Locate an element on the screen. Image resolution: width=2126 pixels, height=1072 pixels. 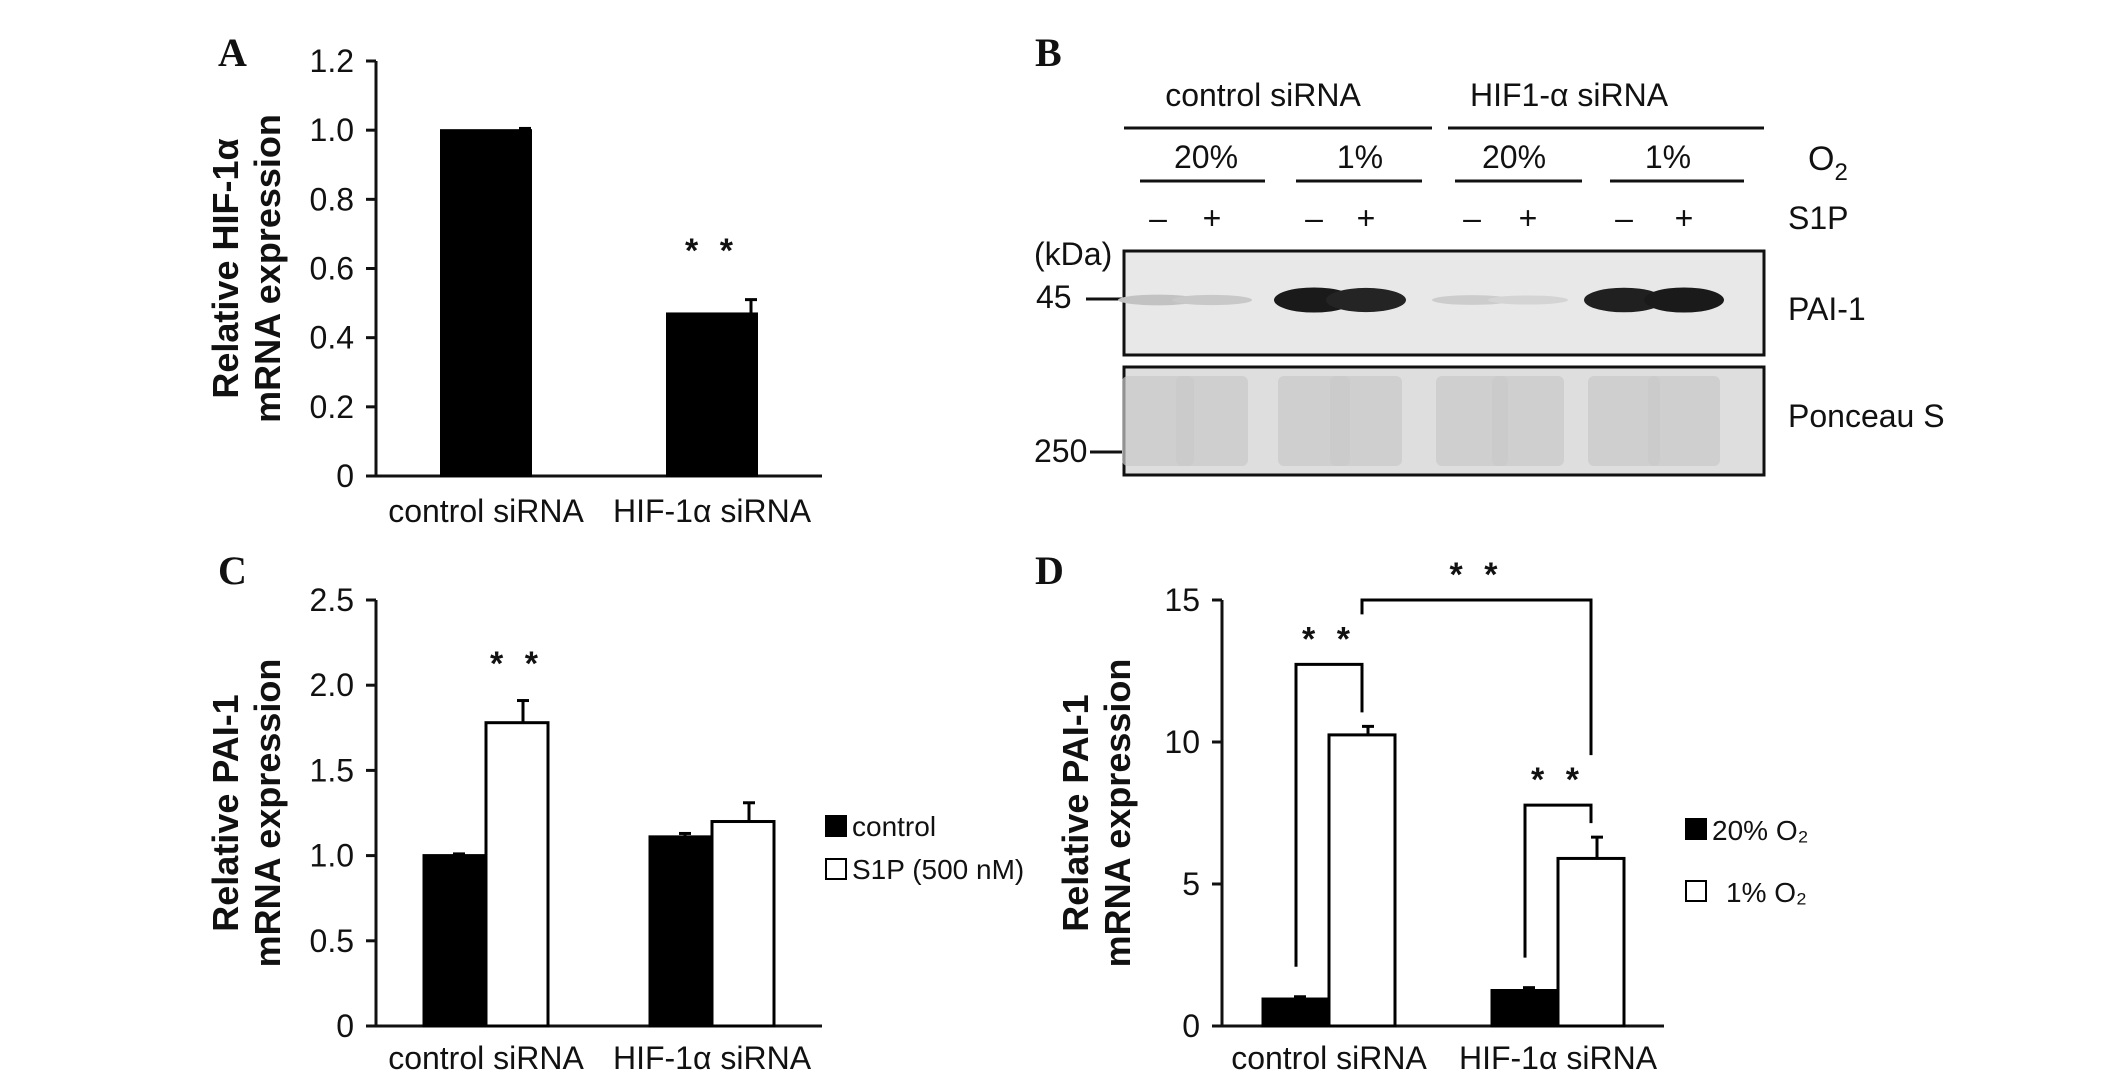
blot-kda-label: (kDa) is located at coordinates (1073, 254).